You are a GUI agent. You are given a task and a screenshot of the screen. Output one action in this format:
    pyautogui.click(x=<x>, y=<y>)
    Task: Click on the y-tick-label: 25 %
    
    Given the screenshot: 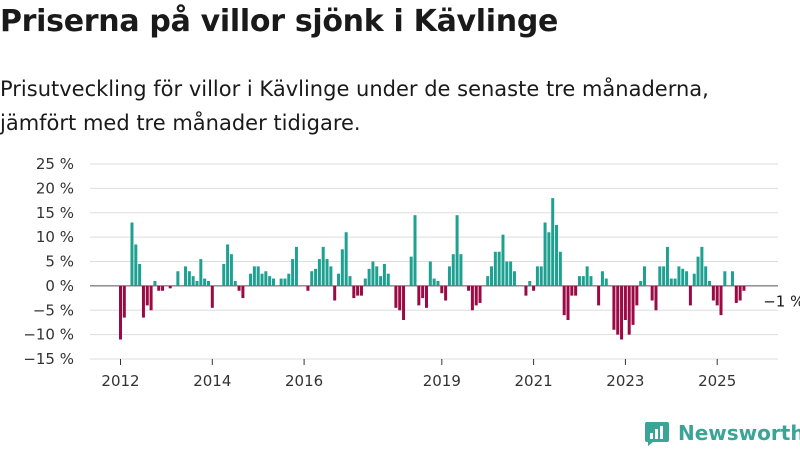 What is the action you would take?
    pyautogui.click(x=55, y=164)
    